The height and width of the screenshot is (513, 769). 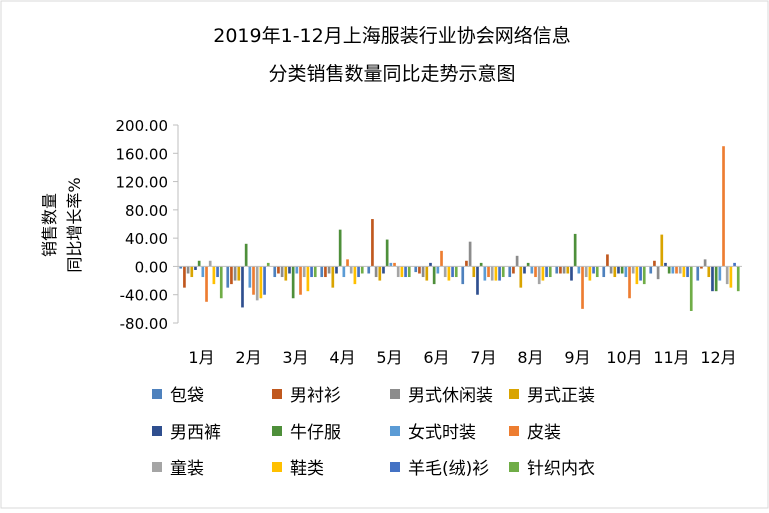 I want to click on legend-label: 男衬衫, so click(x=315, y=396).